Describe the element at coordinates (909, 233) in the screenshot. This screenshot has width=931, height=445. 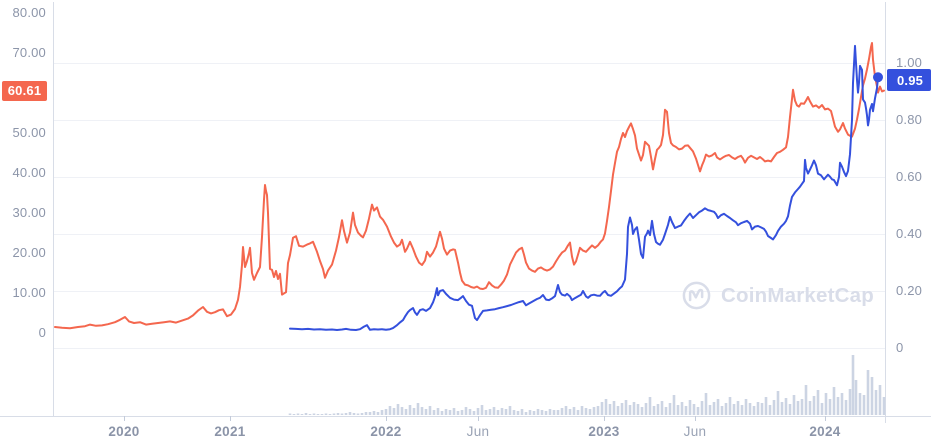
I see `y-axis-label-right: 0.40` at that location.